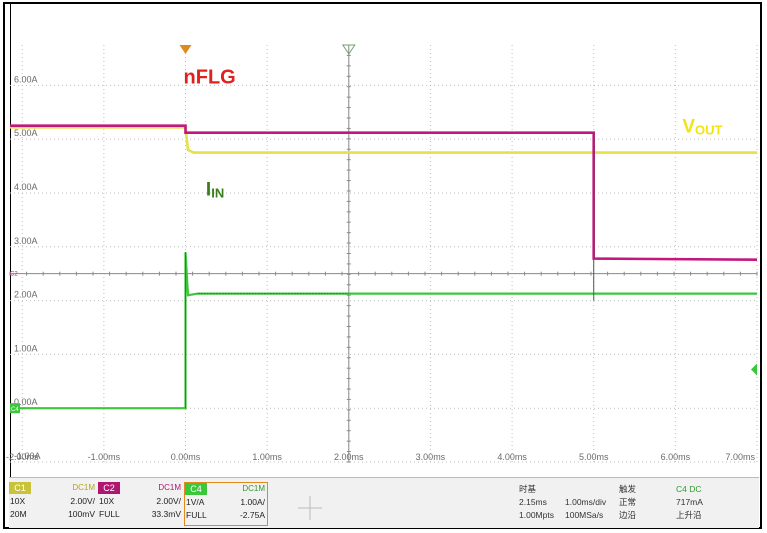 Image resolution: width=767 pixels, height=533 pixels. I want to click on plus-icon, so click(310, 508).